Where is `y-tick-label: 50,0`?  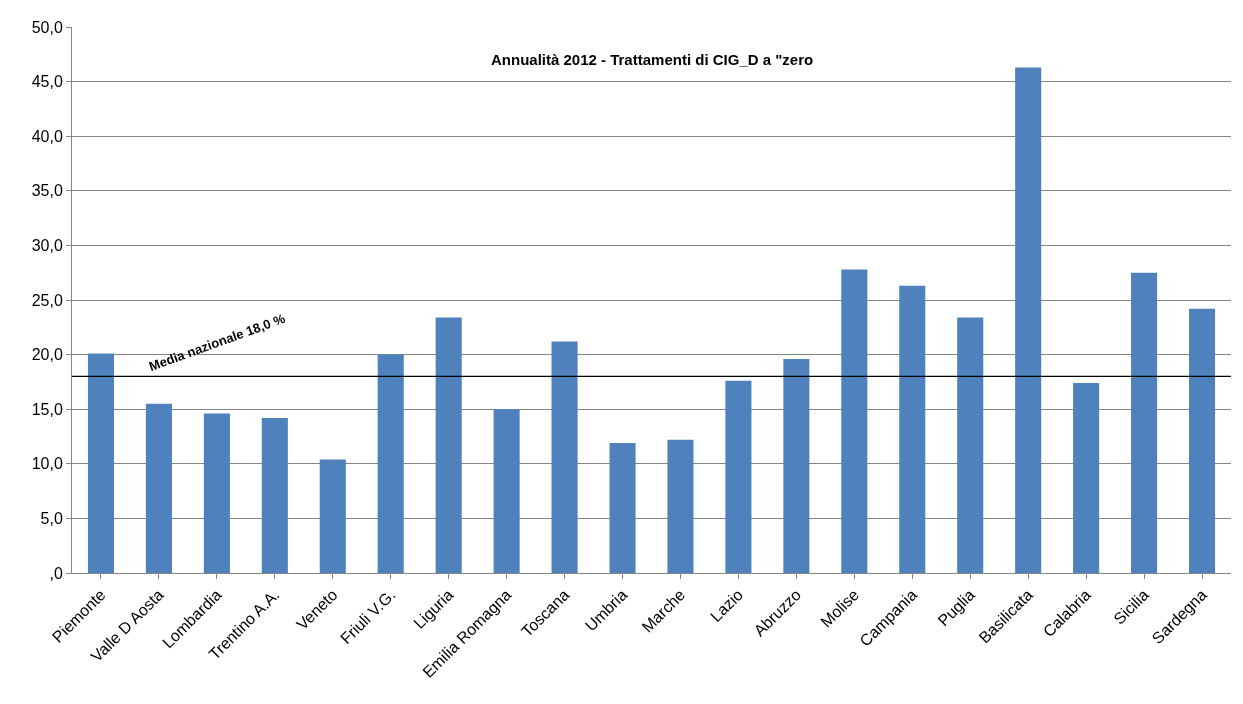
y-tick-label: 50,0 is located at coordinates (47, 27).